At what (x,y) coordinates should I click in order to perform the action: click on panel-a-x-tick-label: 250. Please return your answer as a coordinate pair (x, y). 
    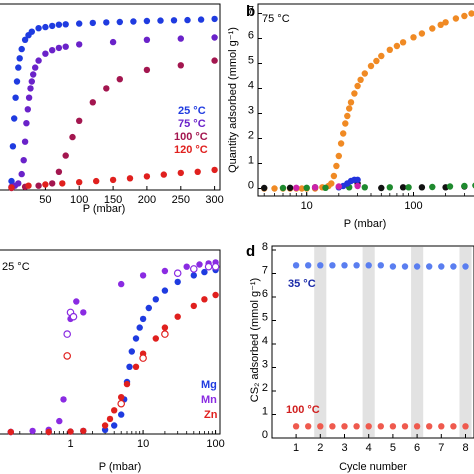
    Looking at the image, I should click on (181, 200).